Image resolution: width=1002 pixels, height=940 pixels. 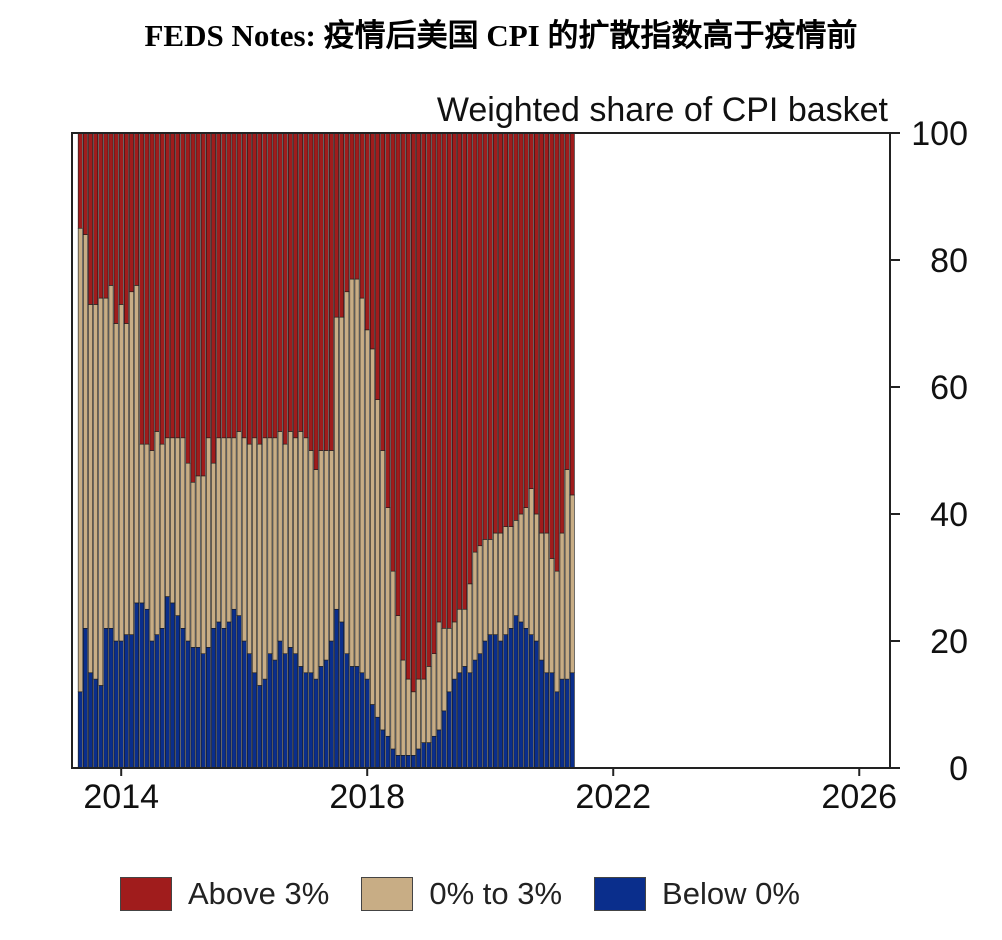 I want to click on legend-swatch-mid, so click(x=387, y=894).